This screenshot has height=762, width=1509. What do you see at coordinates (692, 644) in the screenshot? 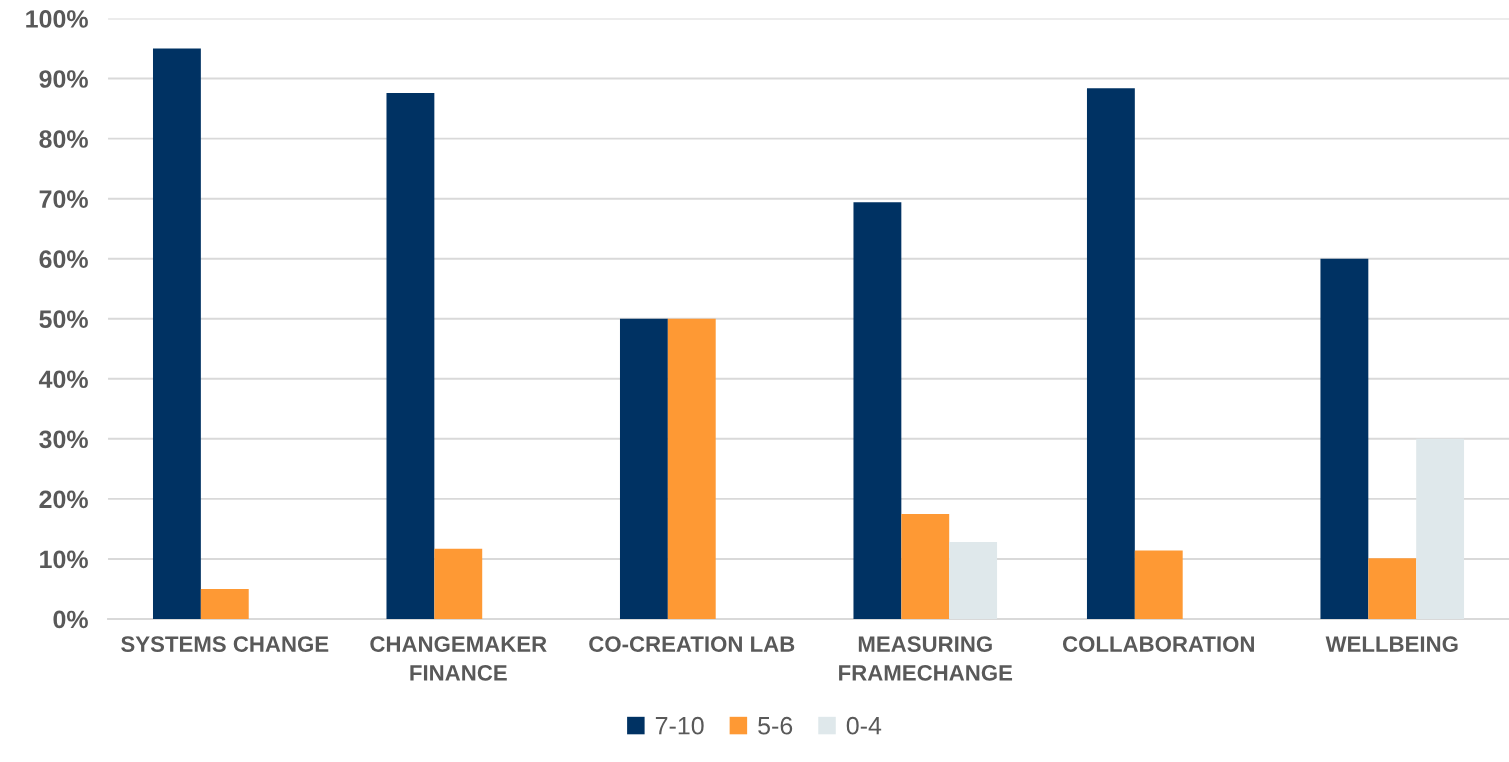
I see `x-tick-label: CO-CREATION LAB` at bounding box center [692, 644].